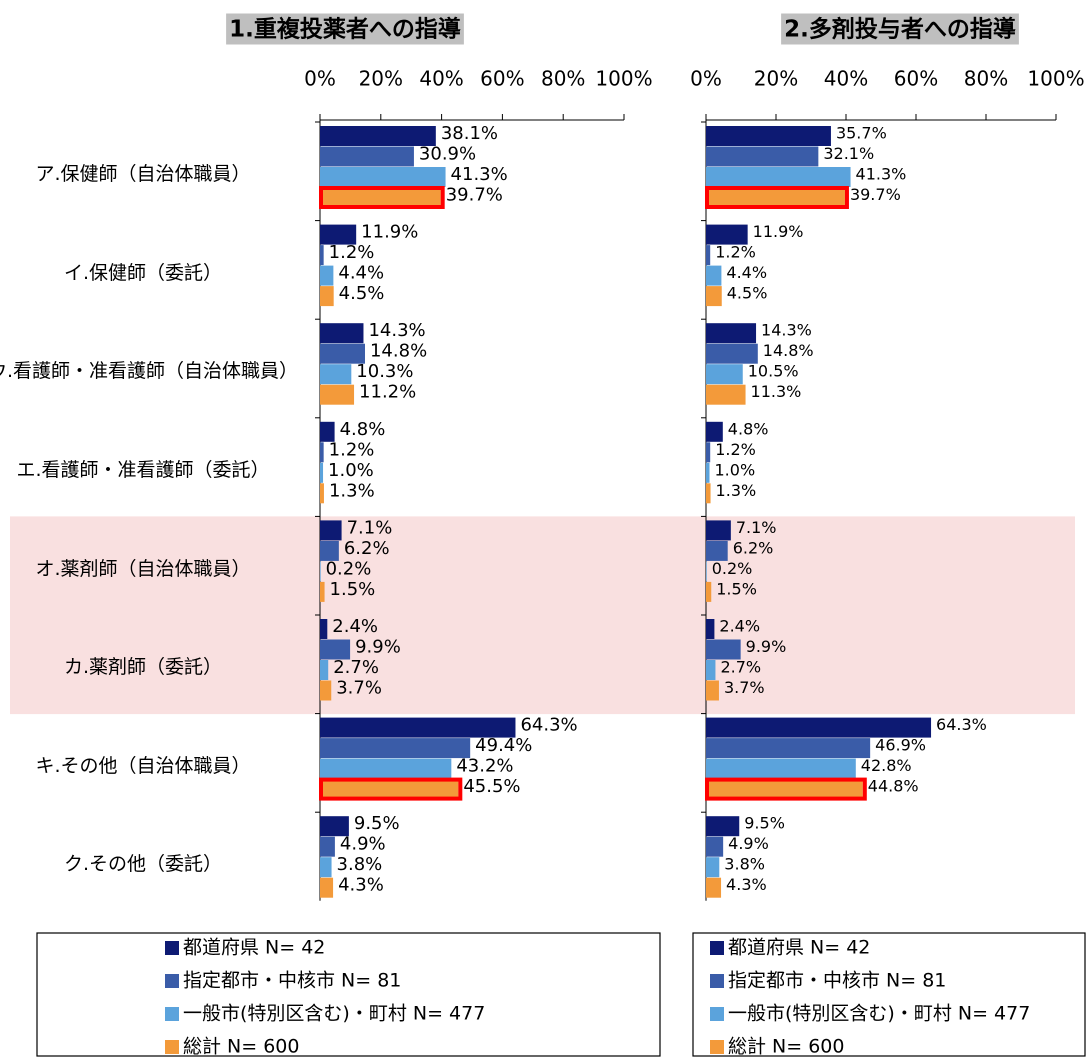 This screenshot has width=1088, height=1057. What do you see at coordinates (986, 79) in the screenshot?
I see `x-tick-label: 80%` at bounding box center [986, 79].